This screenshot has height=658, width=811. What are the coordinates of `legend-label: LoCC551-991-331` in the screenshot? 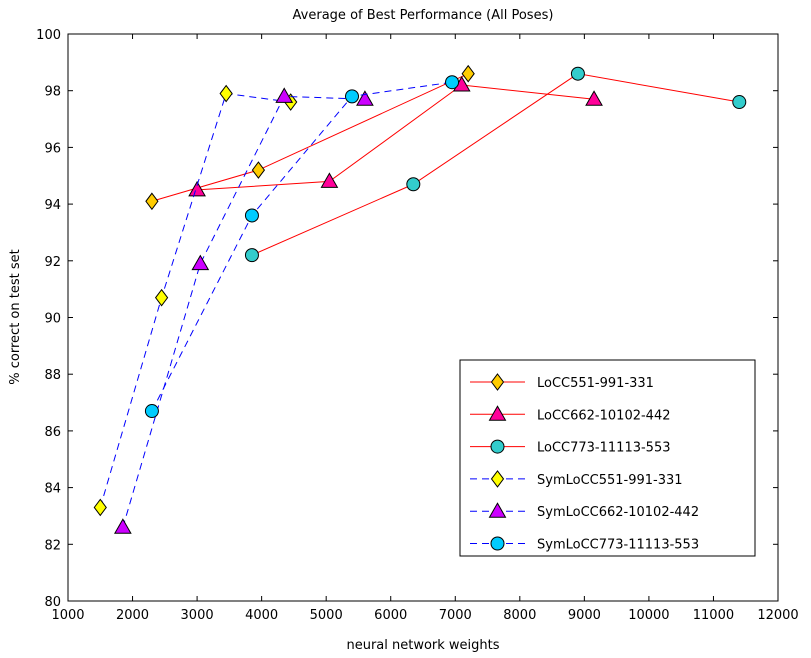 It's located at (595, 383).